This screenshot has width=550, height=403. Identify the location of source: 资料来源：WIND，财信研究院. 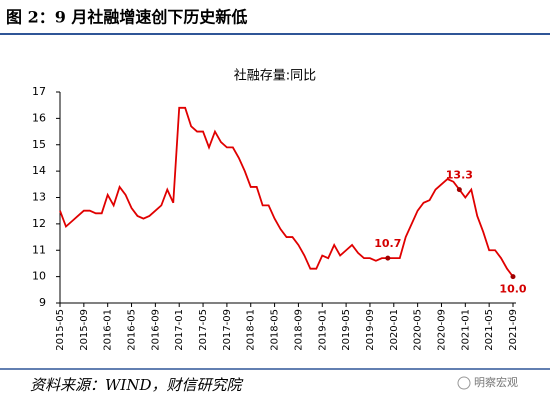
(136, 385).